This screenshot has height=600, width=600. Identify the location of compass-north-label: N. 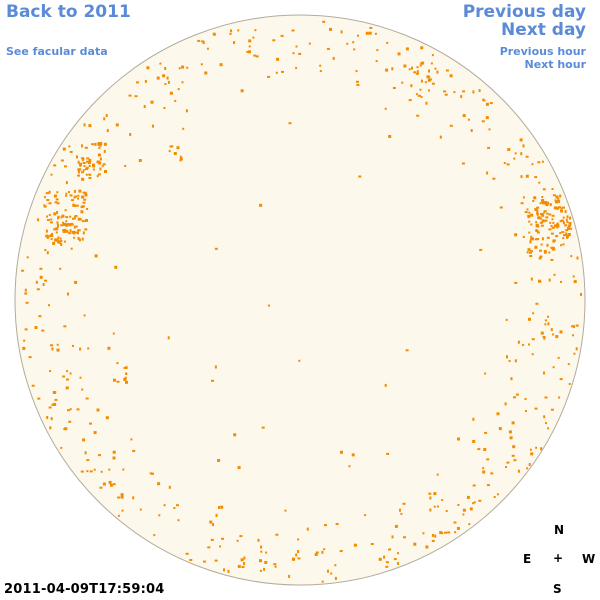
(559, 530).